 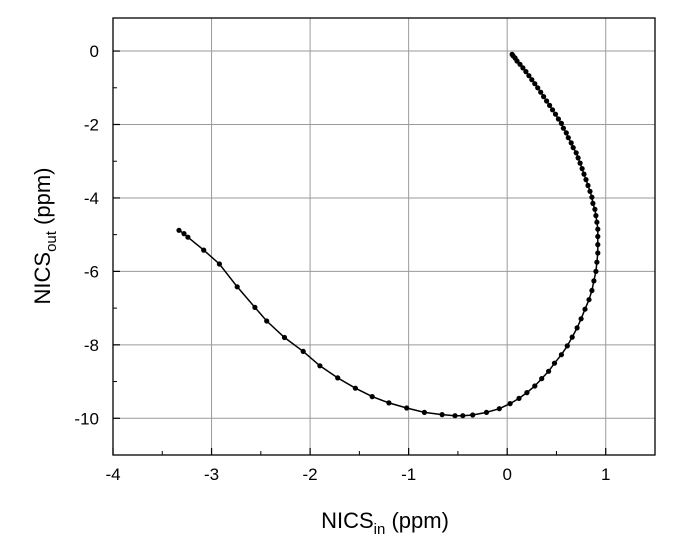 I want to click on x-tick-label: -2, so click(x=310, y=474).